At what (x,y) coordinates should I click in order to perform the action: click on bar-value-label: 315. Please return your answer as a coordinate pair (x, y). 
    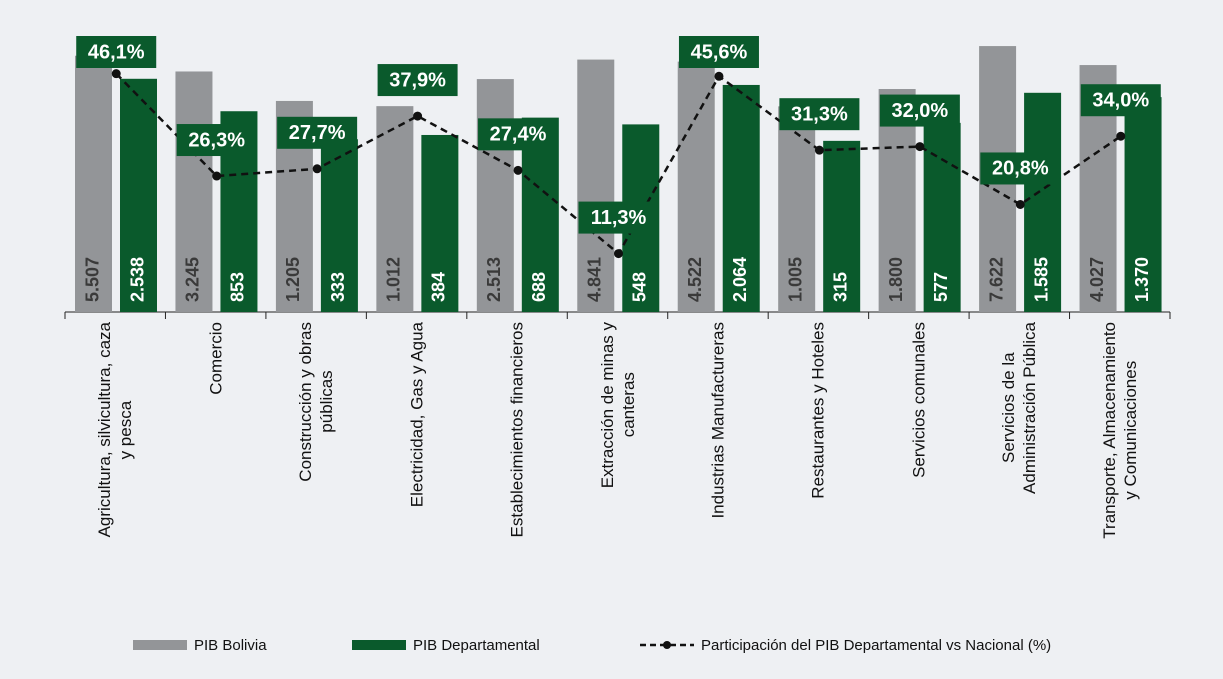
    Looking at the image, I should click on (840, 287).